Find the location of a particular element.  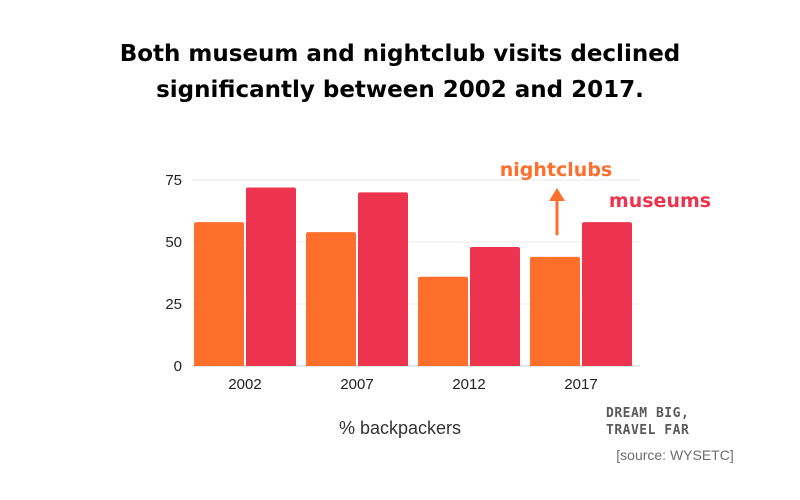

annotation-arrow-head-icon is located at coordinates (557, 194).